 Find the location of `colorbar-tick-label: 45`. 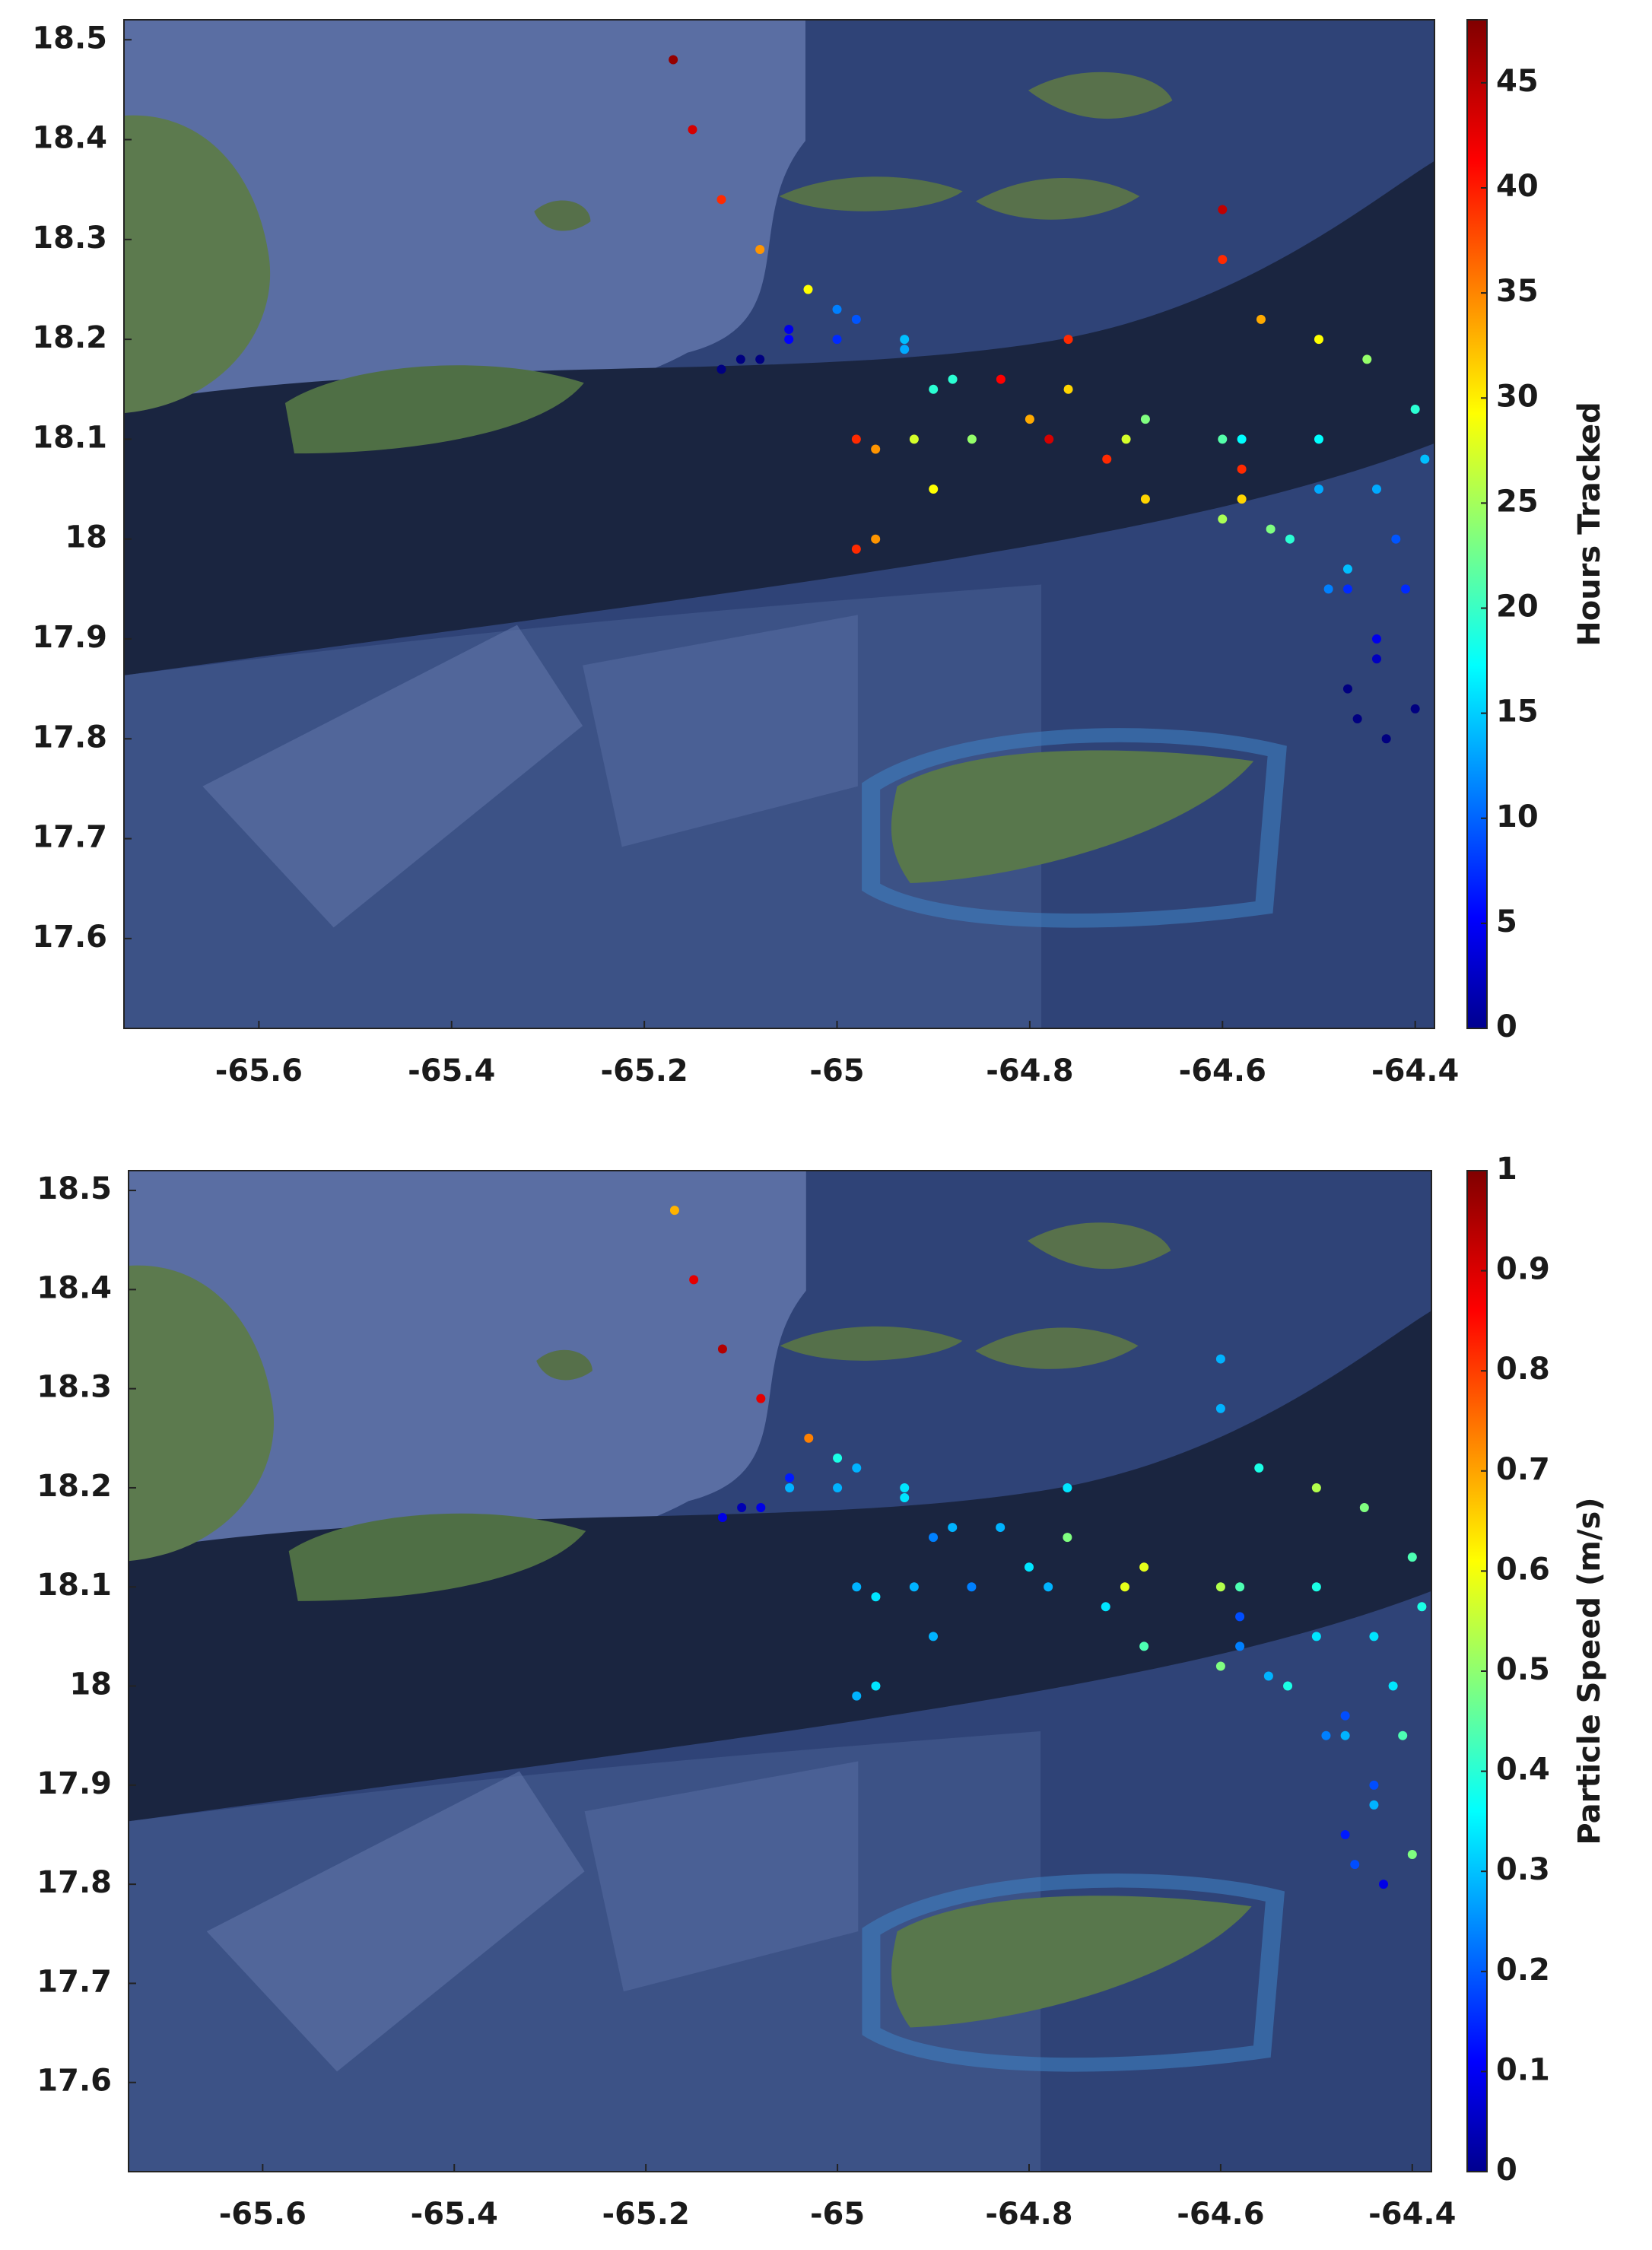

colorbar-tick-label: 45 is located at coordinates (1517, 81).